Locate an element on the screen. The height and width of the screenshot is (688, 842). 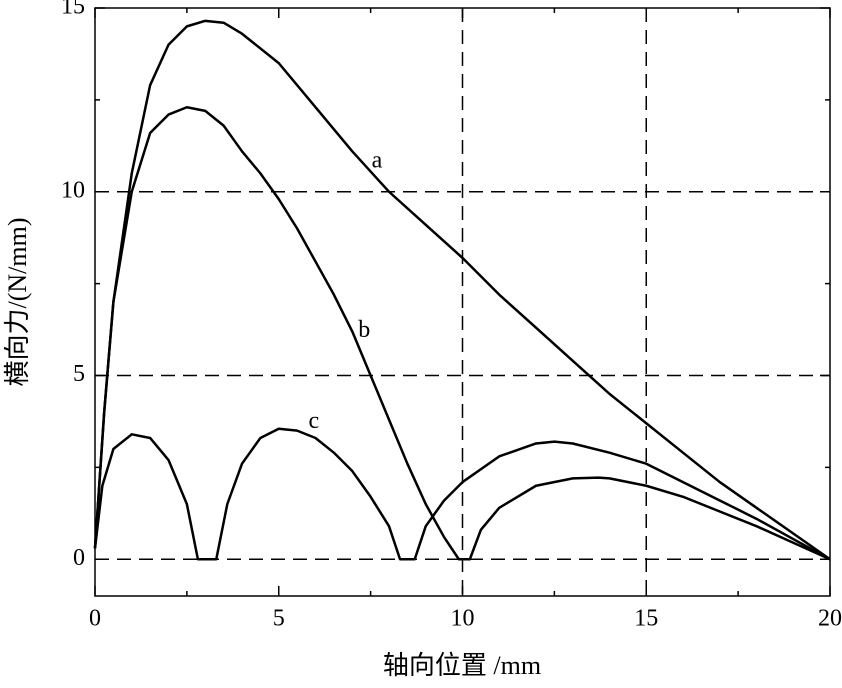
x-tick-label: 5 is located at coordinates (279, 619).